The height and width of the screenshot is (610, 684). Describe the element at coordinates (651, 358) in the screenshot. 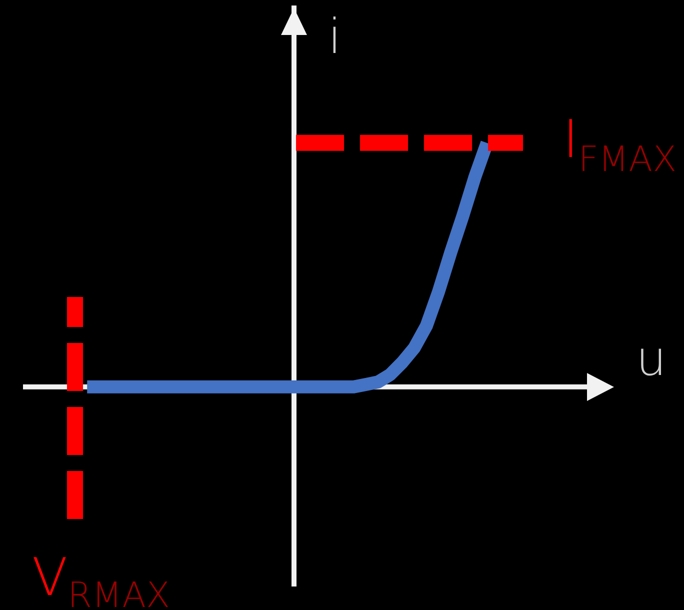

I see `x-axis-title: u` at that location.